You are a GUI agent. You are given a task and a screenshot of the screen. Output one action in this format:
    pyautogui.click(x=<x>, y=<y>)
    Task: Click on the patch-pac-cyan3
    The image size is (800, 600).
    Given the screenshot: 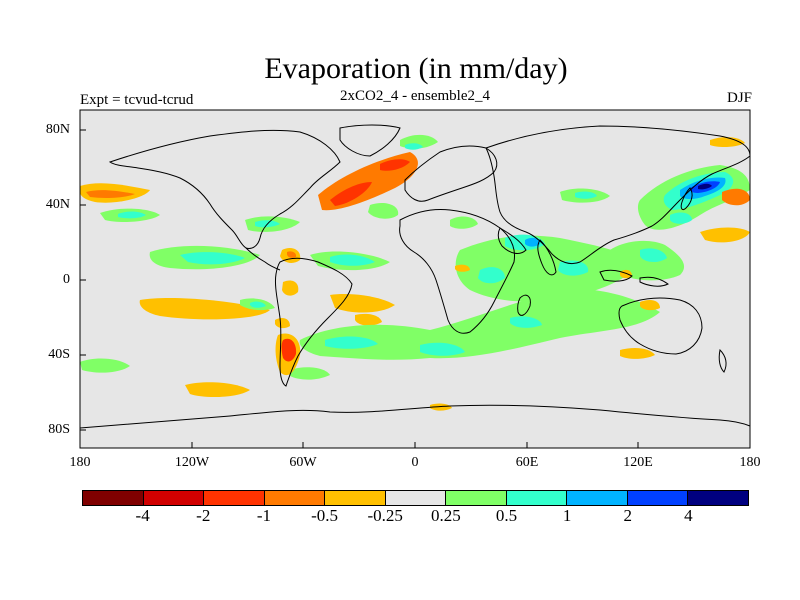 What is the action you would take?
    pyautogui.click(x=258, y=304)
    